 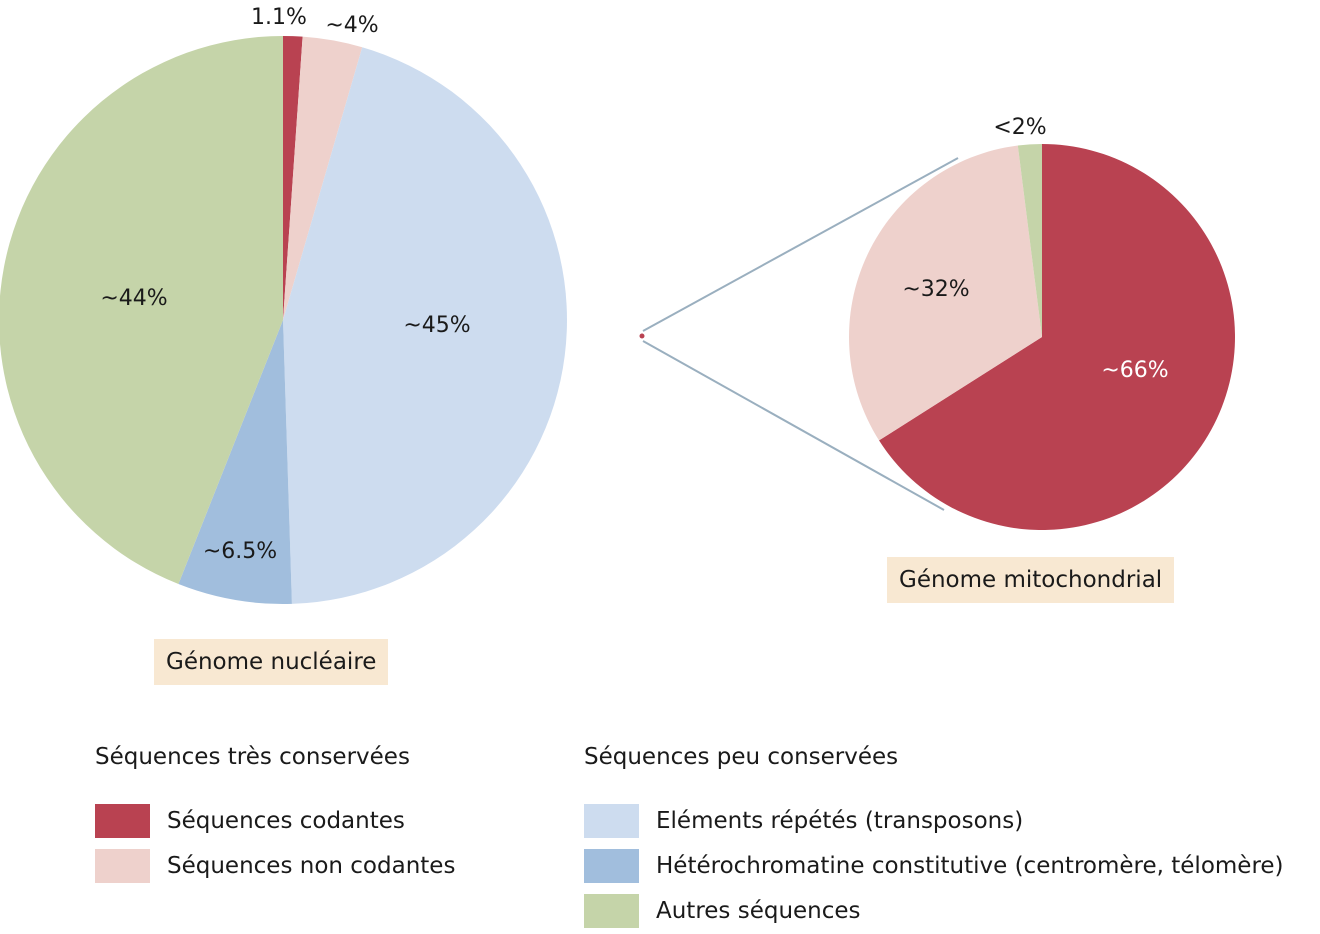 I want to click on legend-swatch-noncoding, so click(x=122, y=866).